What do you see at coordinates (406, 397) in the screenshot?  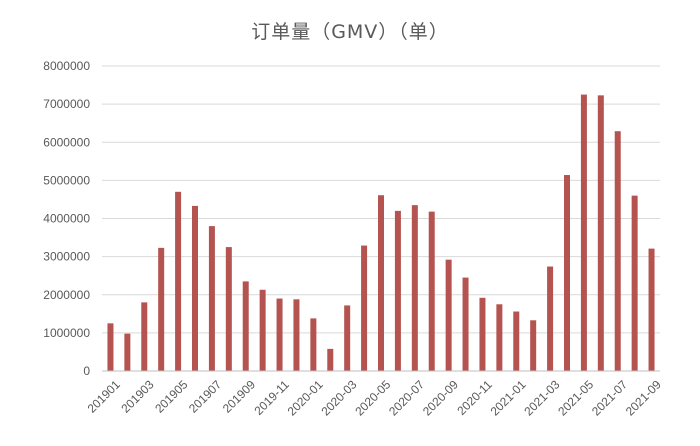 I see `x-tick-label: 2020-07` at bounding box center [406, 397].